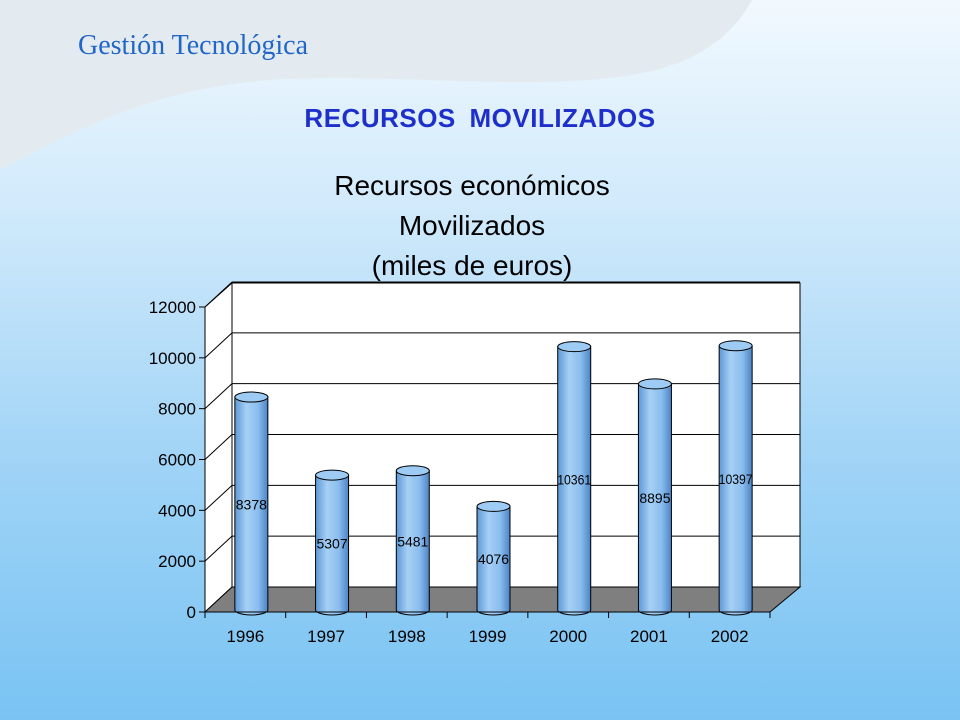  Describe the element at coordinates (480, 118) in the screenshot. I see `slide-title: RECURSOS MOVILIZADOS` at that location.